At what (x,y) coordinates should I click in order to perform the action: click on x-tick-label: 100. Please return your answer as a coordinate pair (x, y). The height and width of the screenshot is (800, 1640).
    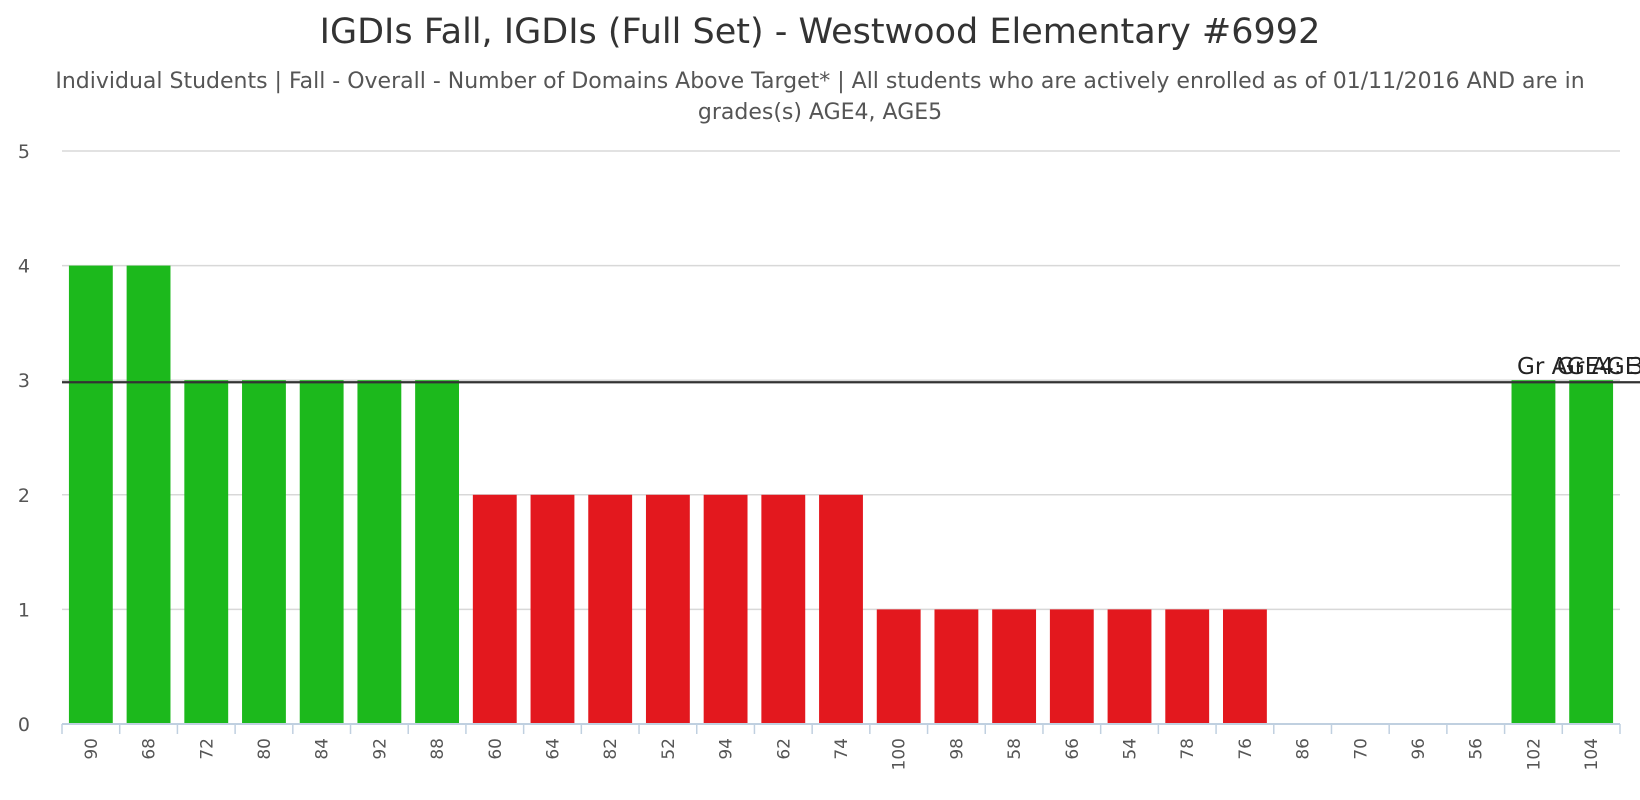
    Looking at the image, I should click on (900, 754).